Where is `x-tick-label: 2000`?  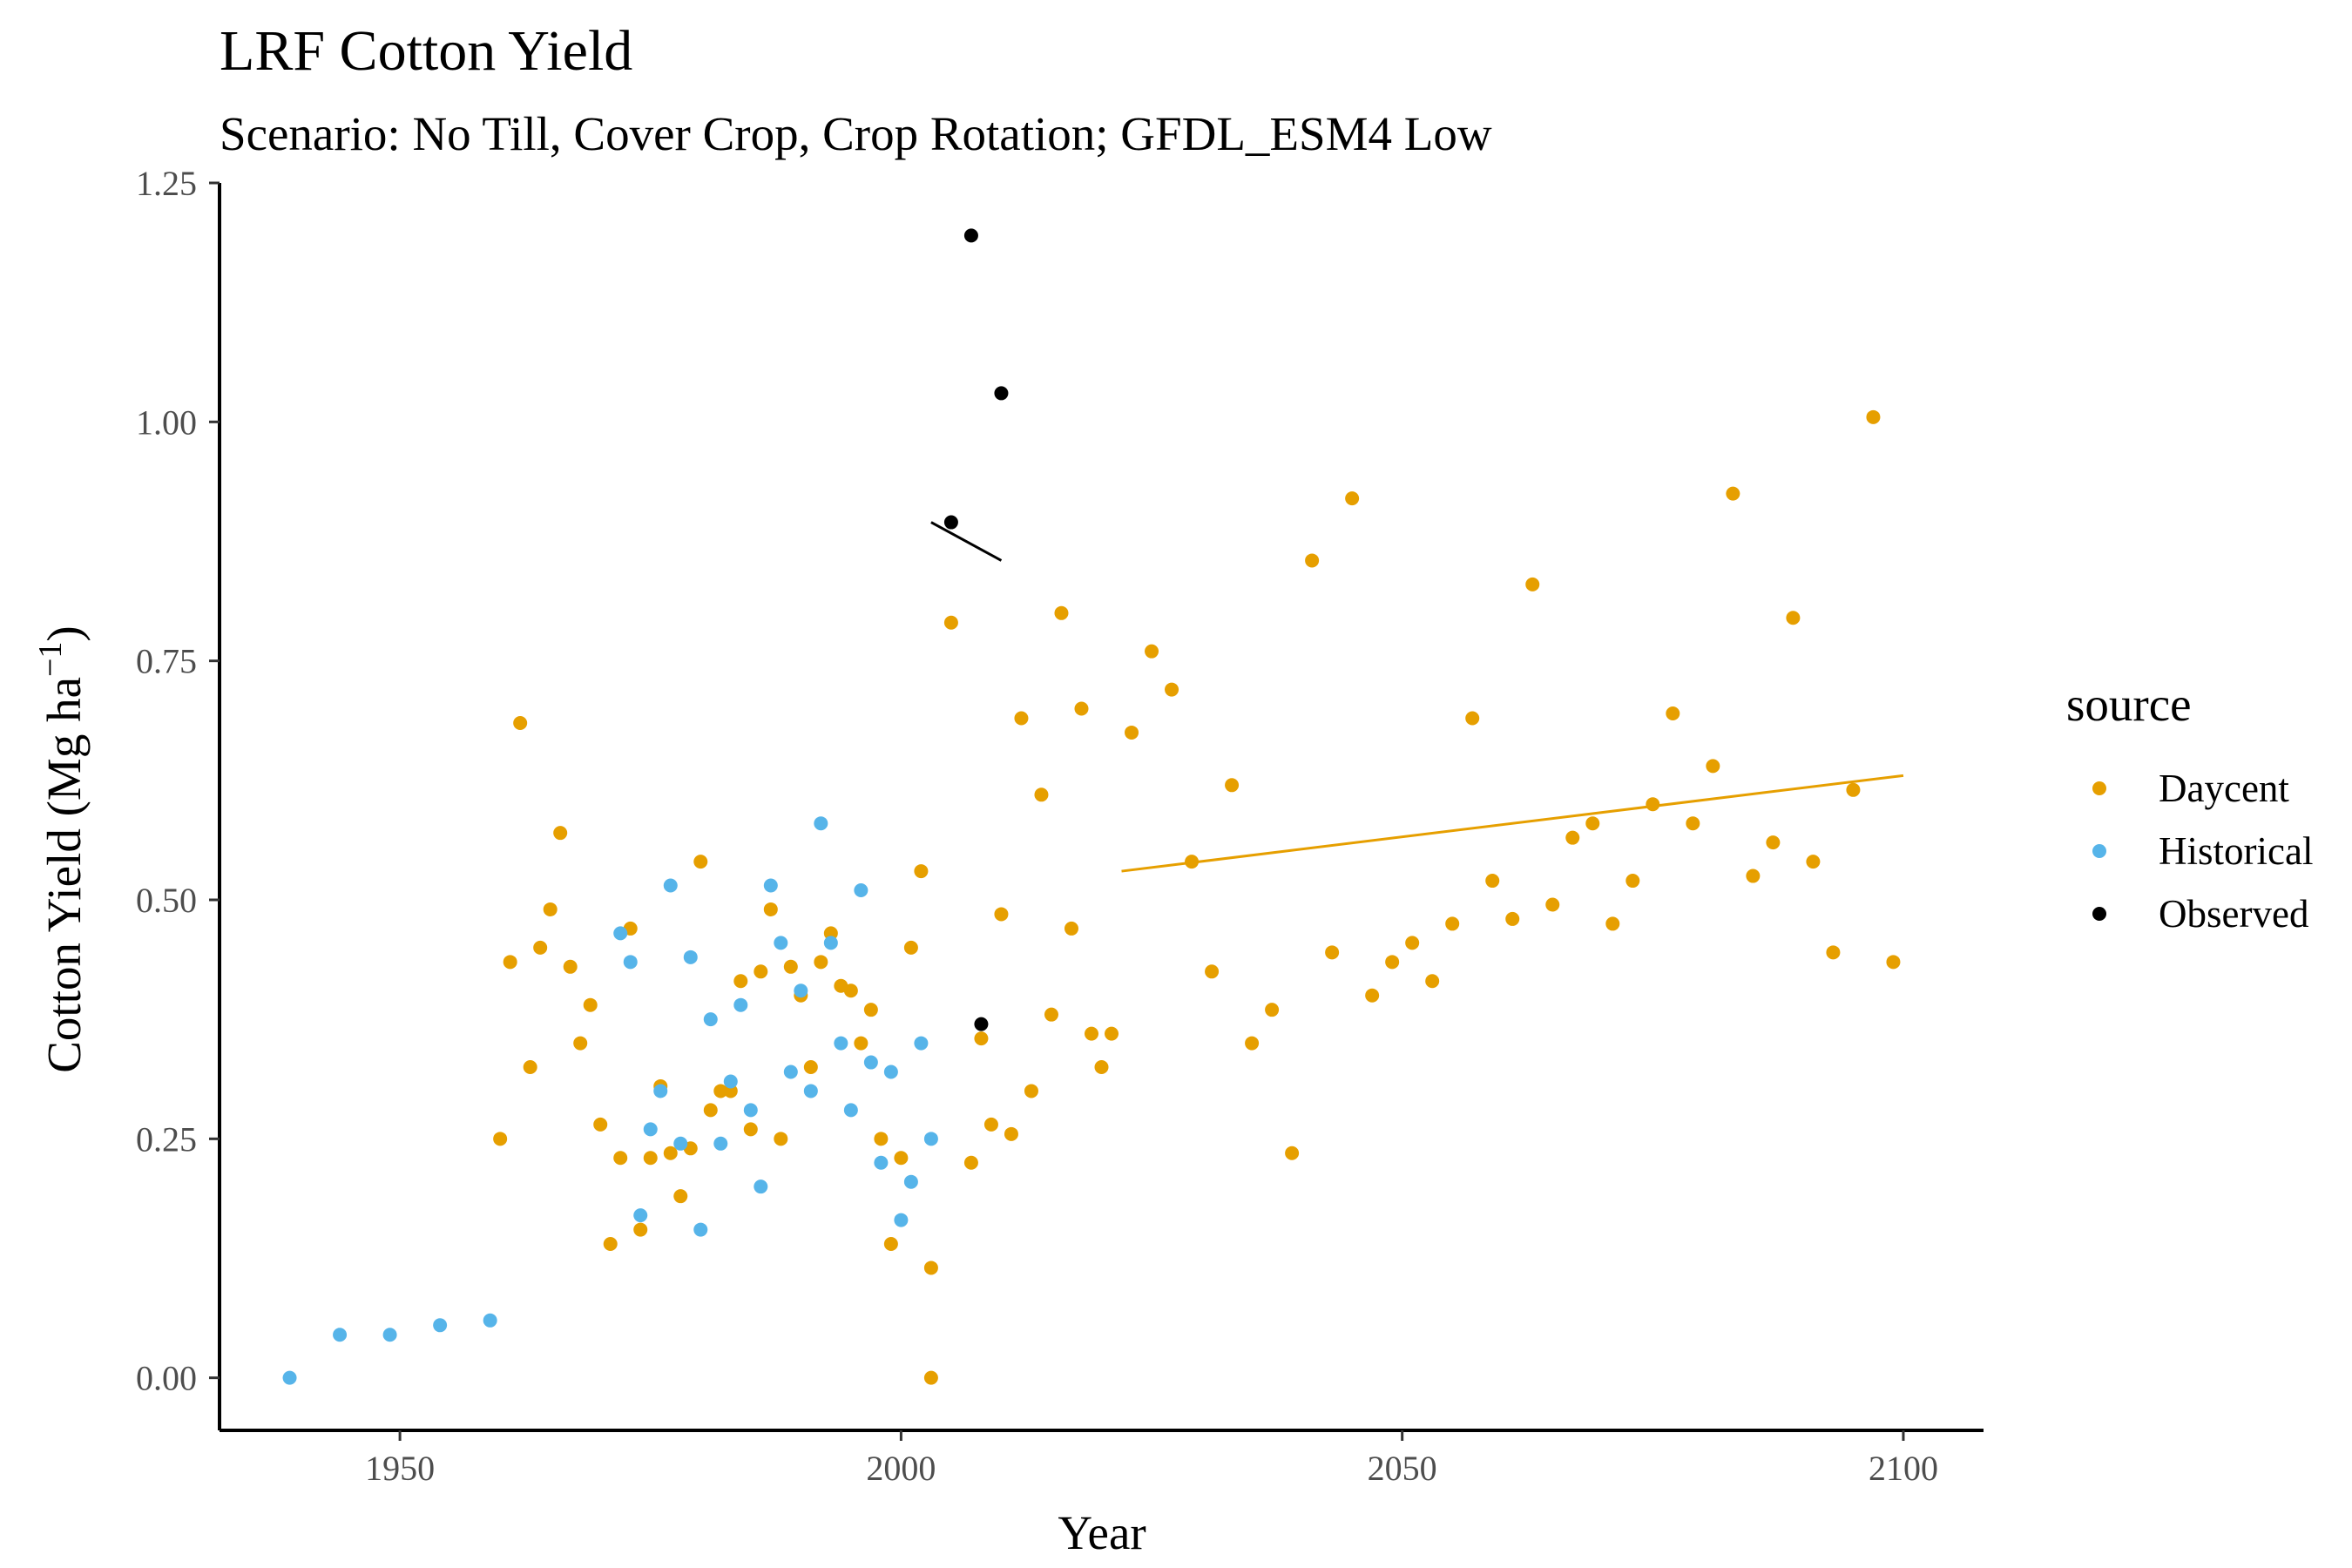
x-tick-label: 2000 is located at coordinates (901, 1468).